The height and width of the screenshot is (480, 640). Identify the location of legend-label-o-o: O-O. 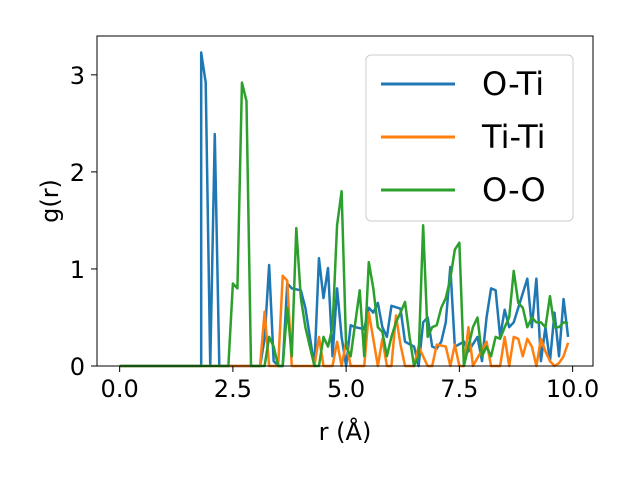
(514, 190).